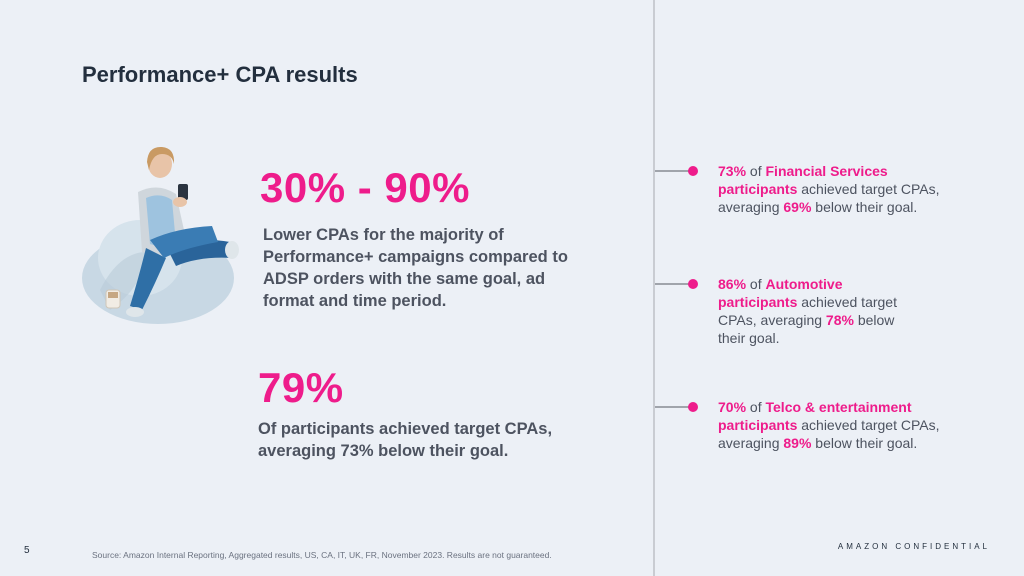 The width and height of the screenshot is (1024, 576). I want to click on bullet-below-pct: 69%, so click(797, 207).